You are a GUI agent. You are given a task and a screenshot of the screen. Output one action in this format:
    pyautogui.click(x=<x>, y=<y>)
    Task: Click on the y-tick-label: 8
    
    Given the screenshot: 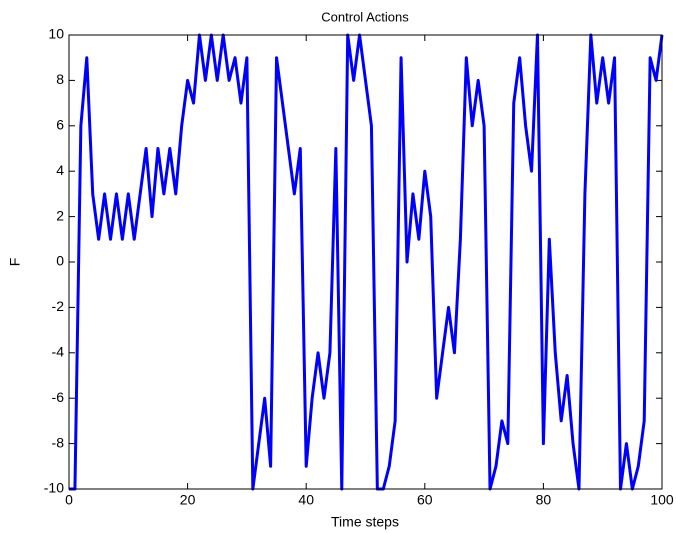 What is the action you would take?
    pyautogui.click(x=60, y=79)
    